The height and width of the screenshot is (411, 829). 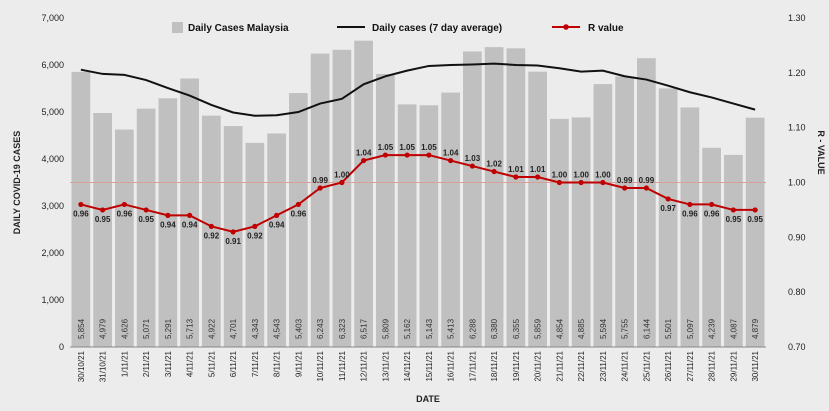 What do you see at coordinates (581, 175) in the screenshot?
I see `r-value-label: 1.00` at bounding box center [581, 175].